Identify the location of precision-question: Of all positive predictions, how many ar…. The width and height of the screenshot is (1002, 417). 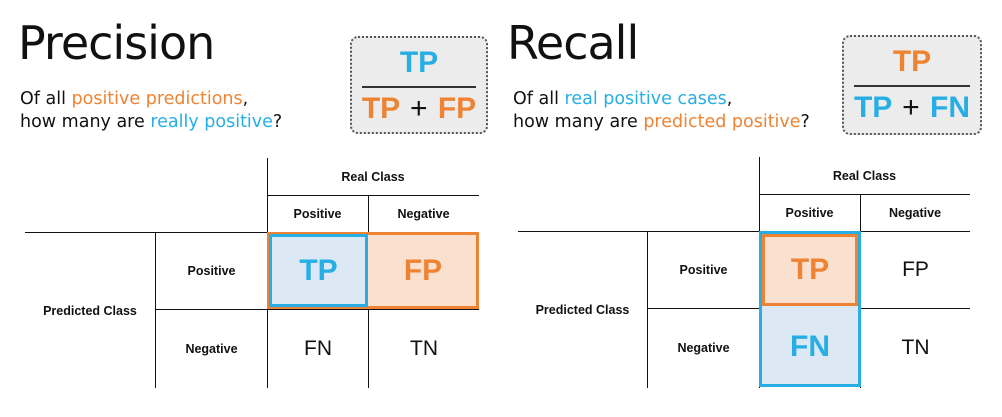
(151, 111).